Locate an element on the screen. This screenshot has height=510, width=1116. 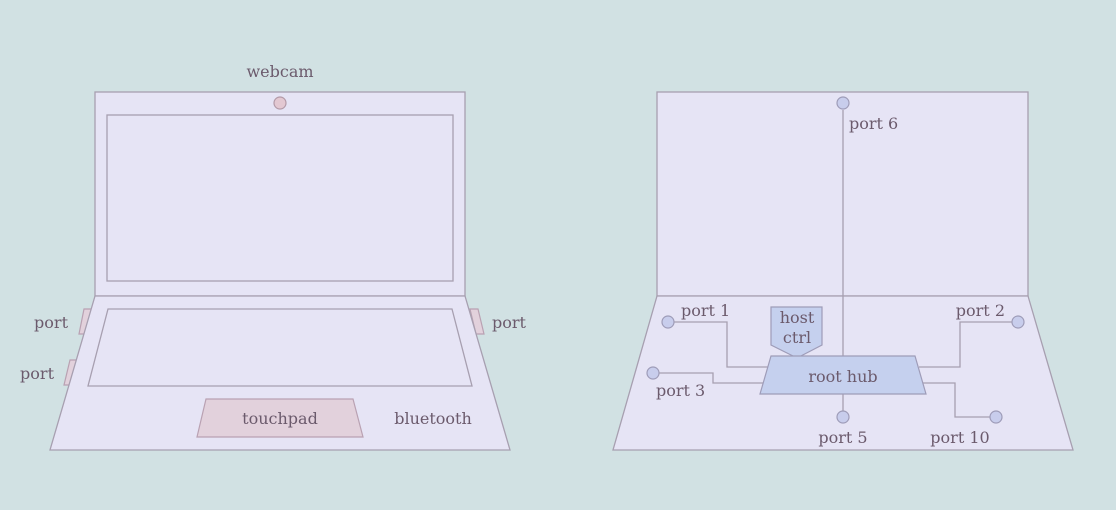
port-6-label: port 6 is located at coordinates (873, 123).